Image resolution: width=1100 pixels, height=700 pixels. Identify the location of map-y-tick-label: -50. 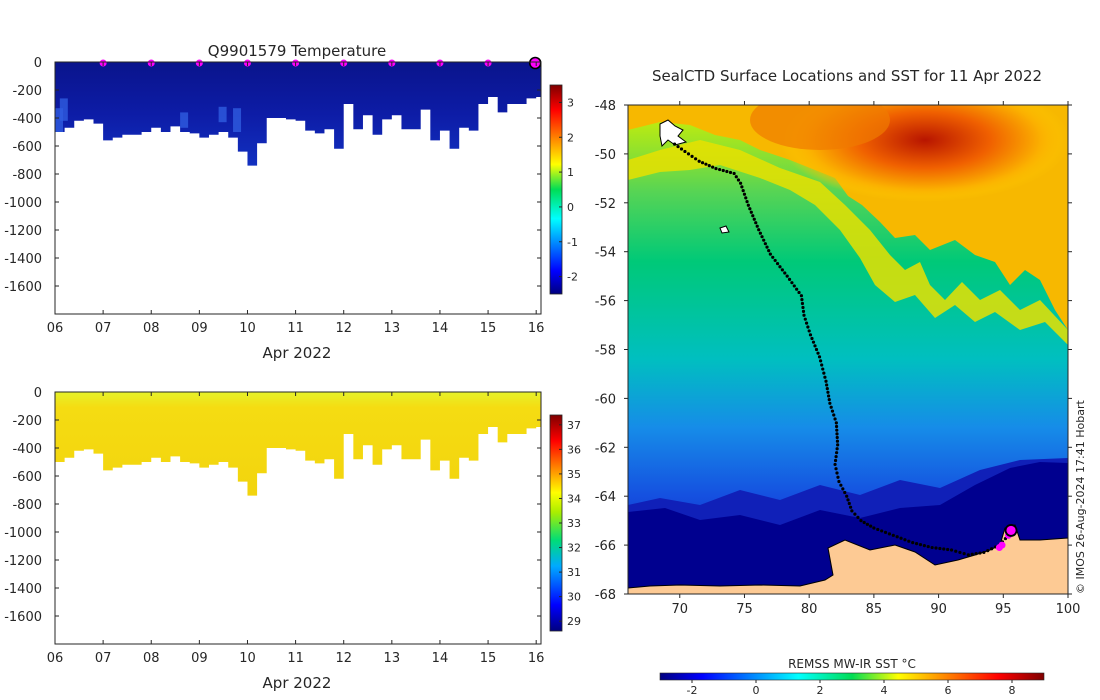
(605, 155).